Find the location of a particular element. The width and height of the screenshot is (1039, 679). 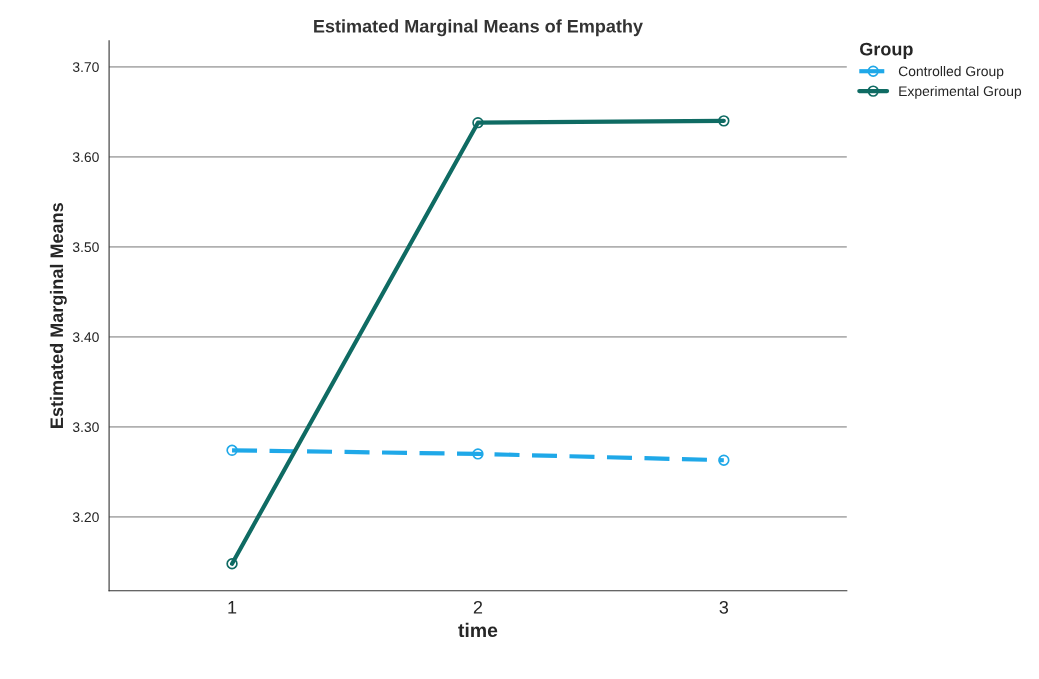

x-tick-label: 1 is located at coordinates (232, 607).